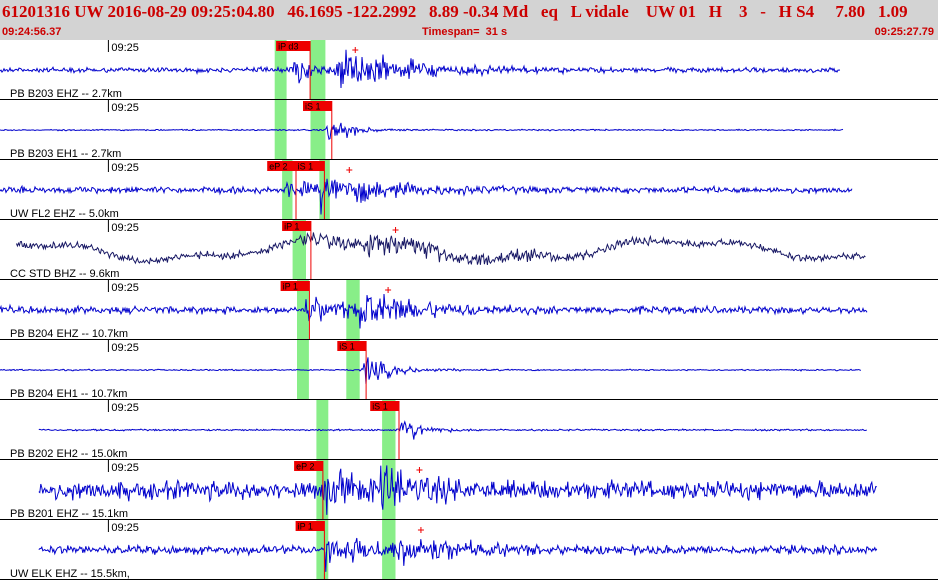 Image resolution: width=938 pixels, height=580 pixels. Describe the element at coordinates (64, 214) in the screenshot. I see `station-label: UW FL2 EHZ -- 5.0km` at that location.